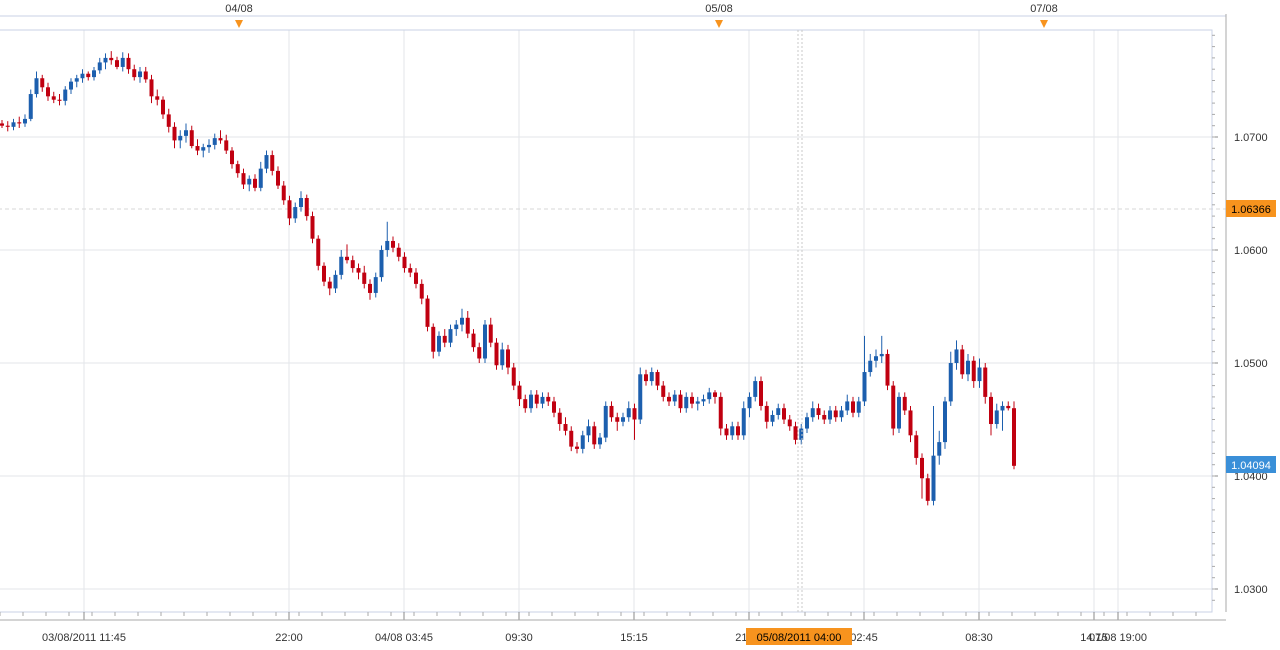 This screenshot has height=650, width=1280. I want to click on top-date-axis: 04/08 05/08 07/08, so click(613, 15).